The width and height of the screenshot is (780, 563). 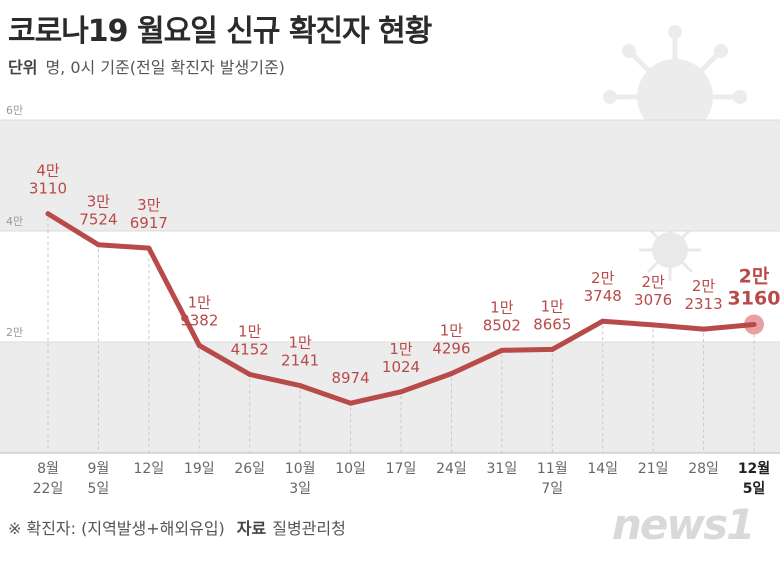 I want to click on unit-label: 단위, so click(x=23, y=67).